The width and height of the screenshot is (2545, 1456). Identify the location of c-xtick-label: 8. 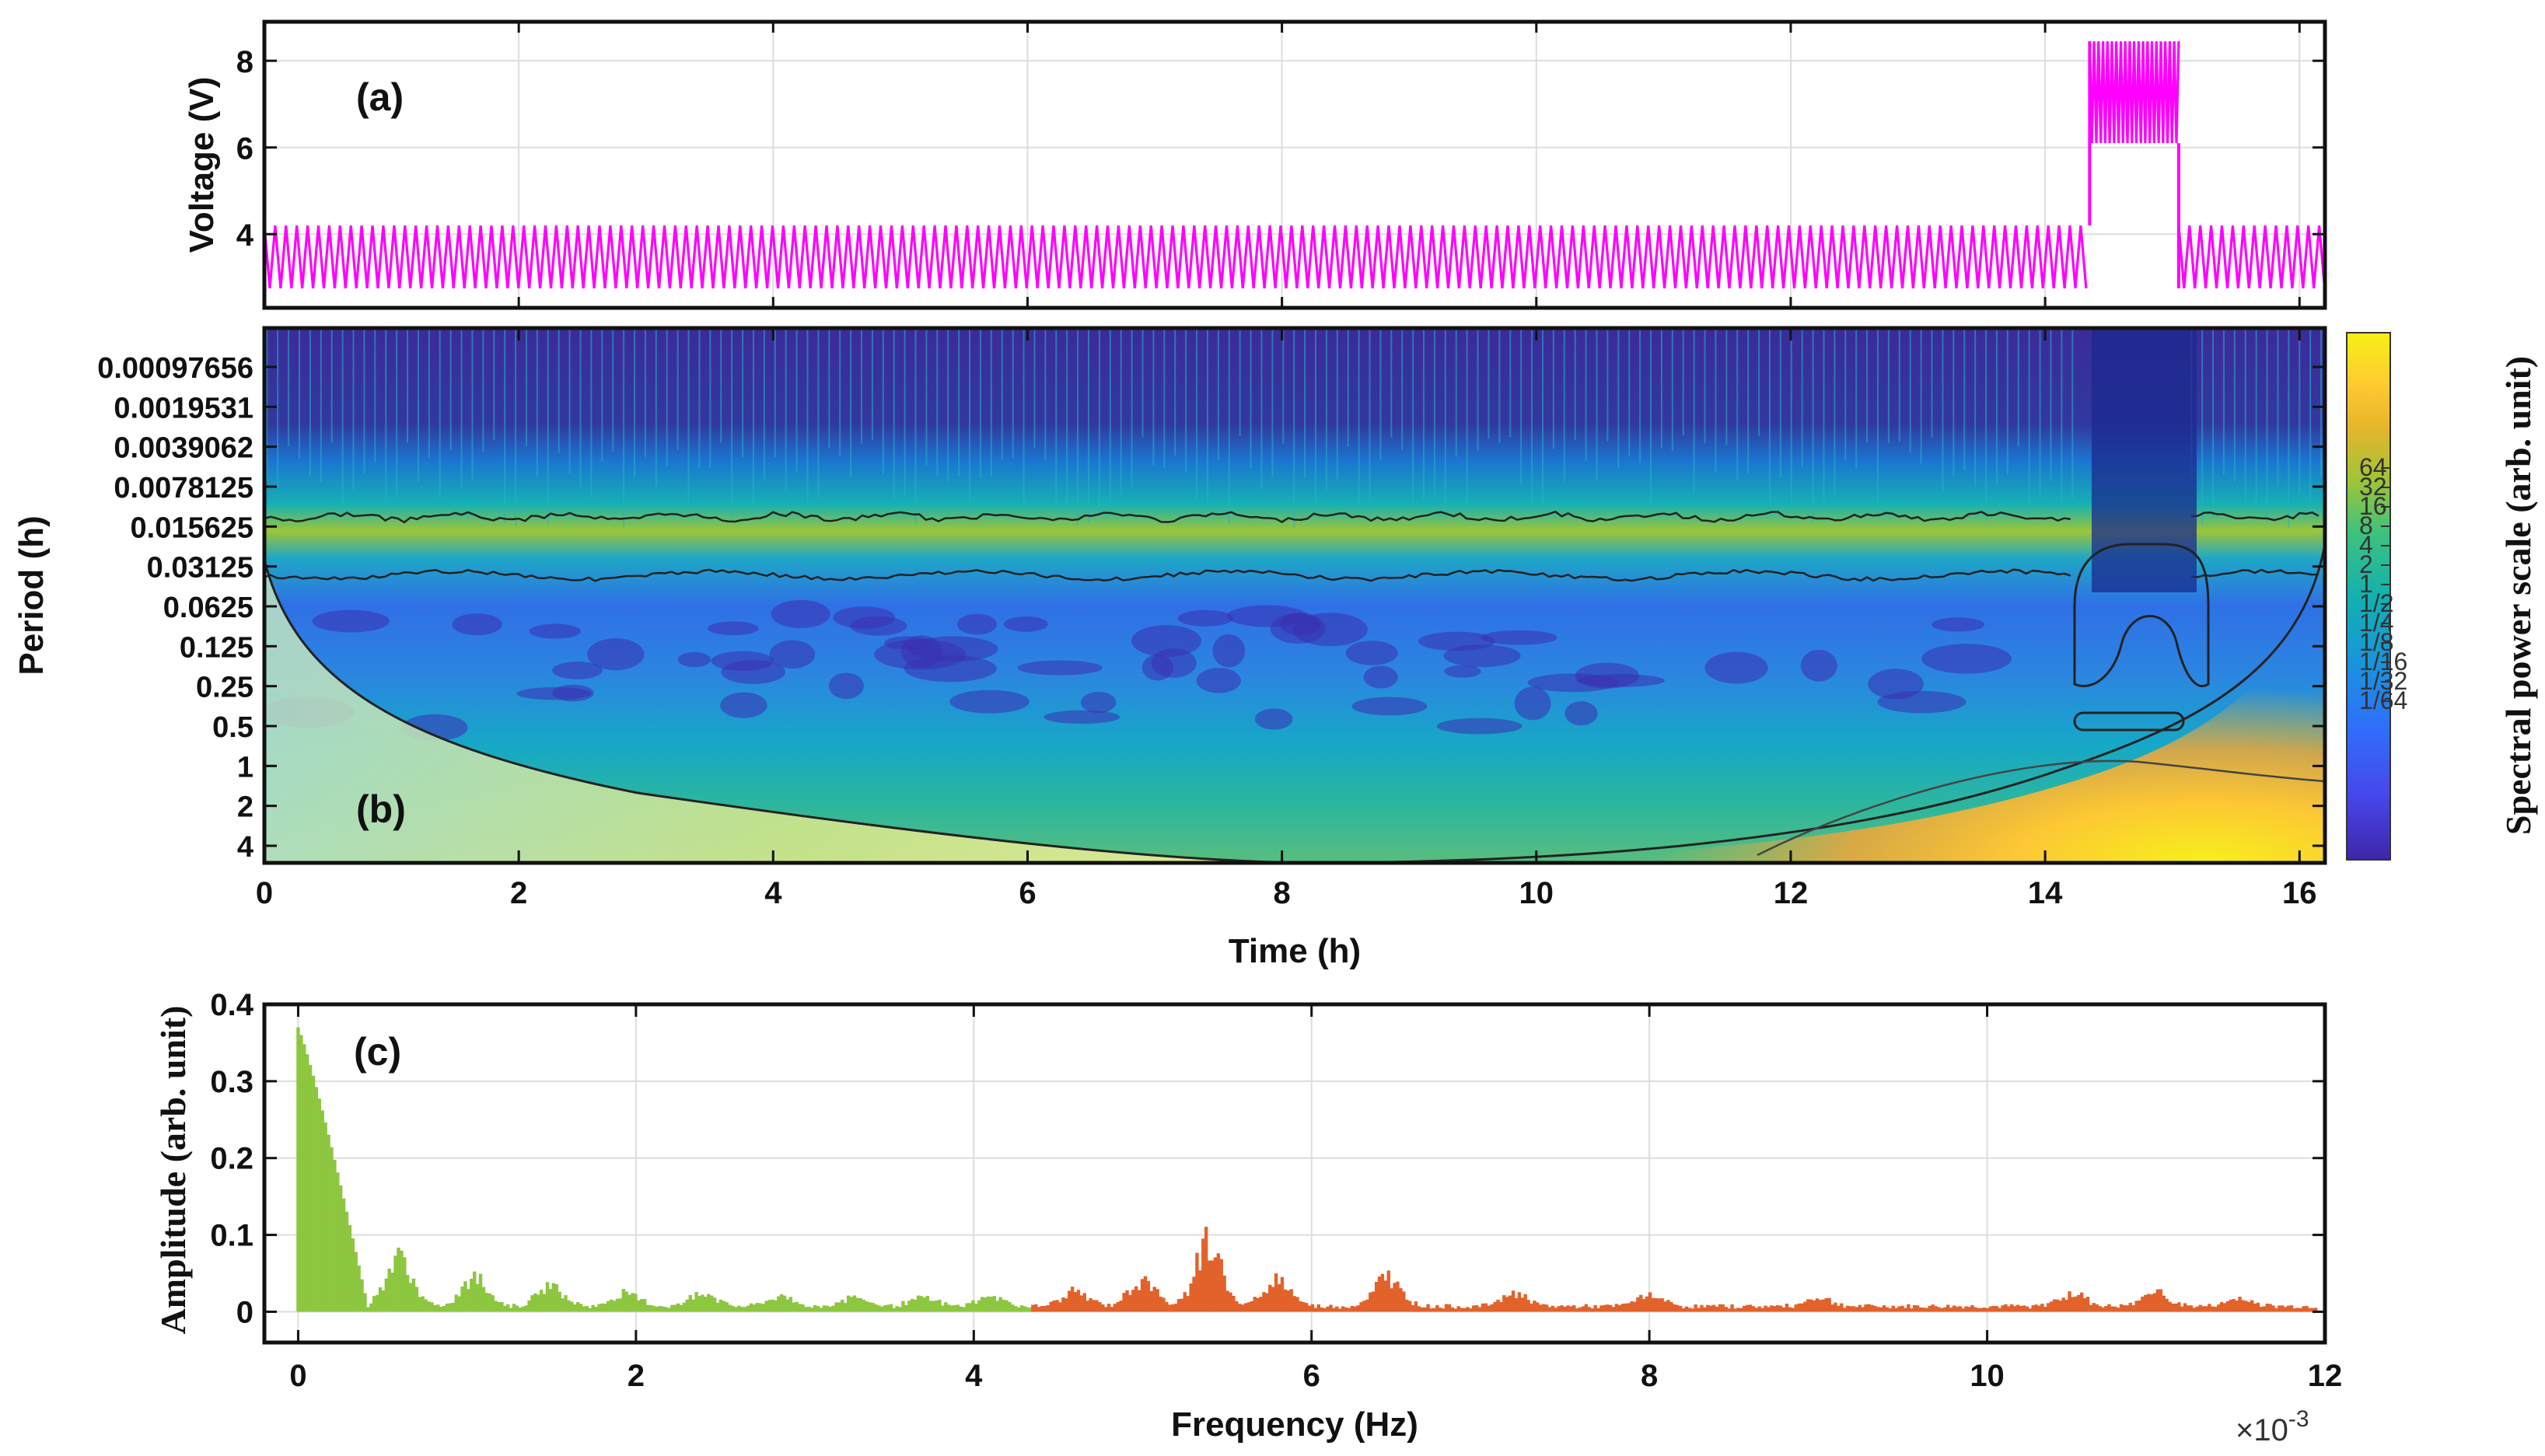
(1649, 1376).